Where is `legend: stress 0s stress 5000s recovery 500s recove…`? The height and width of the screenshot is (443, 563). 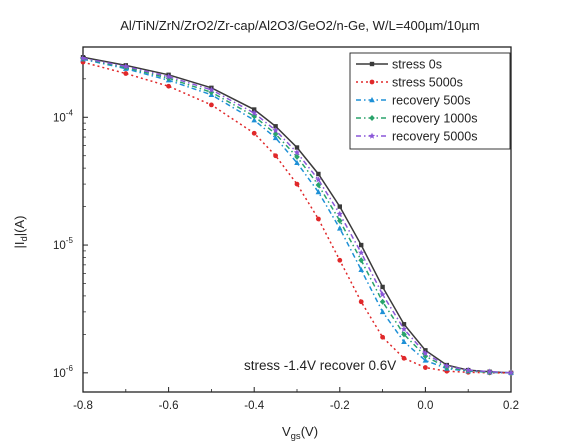 legend: stress 0s stress 5000s recovery 500s recove… is located at coordinates (430, 101).